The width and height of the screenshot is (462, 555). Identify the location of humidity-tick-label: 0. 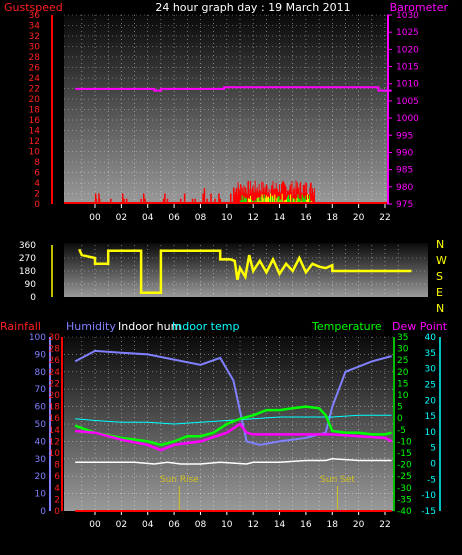
(43, 512).